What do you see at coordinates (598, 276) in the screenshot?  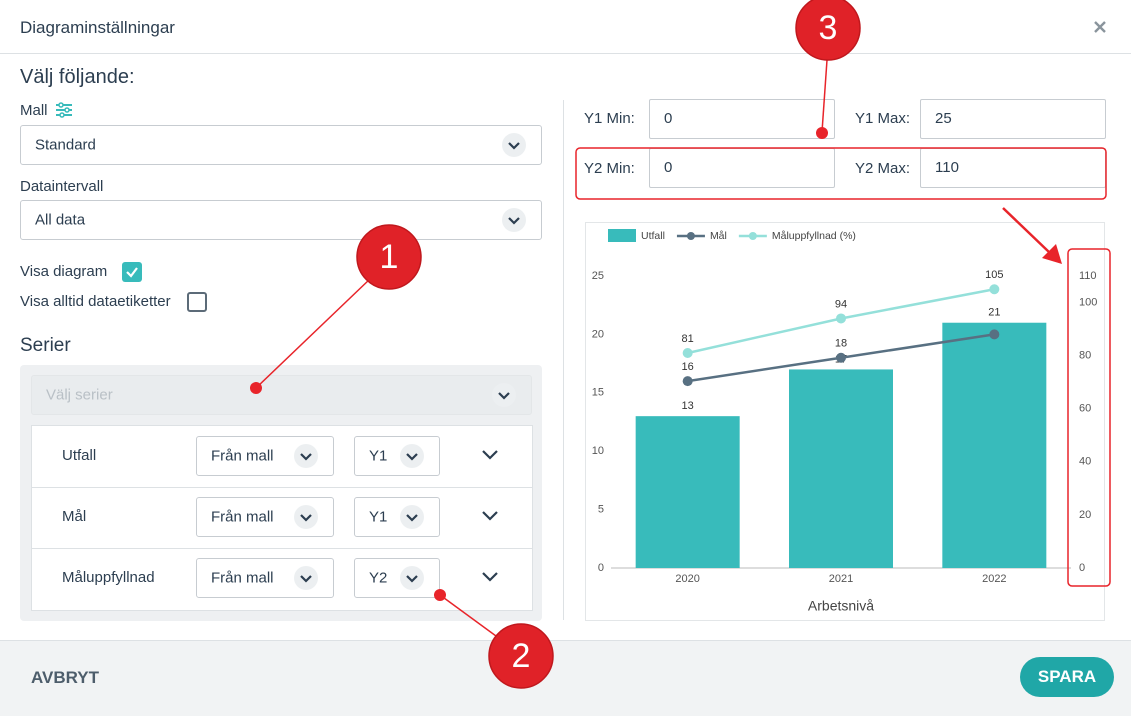 I see `y-tick-label: 25` at bounding box center [598, 276].